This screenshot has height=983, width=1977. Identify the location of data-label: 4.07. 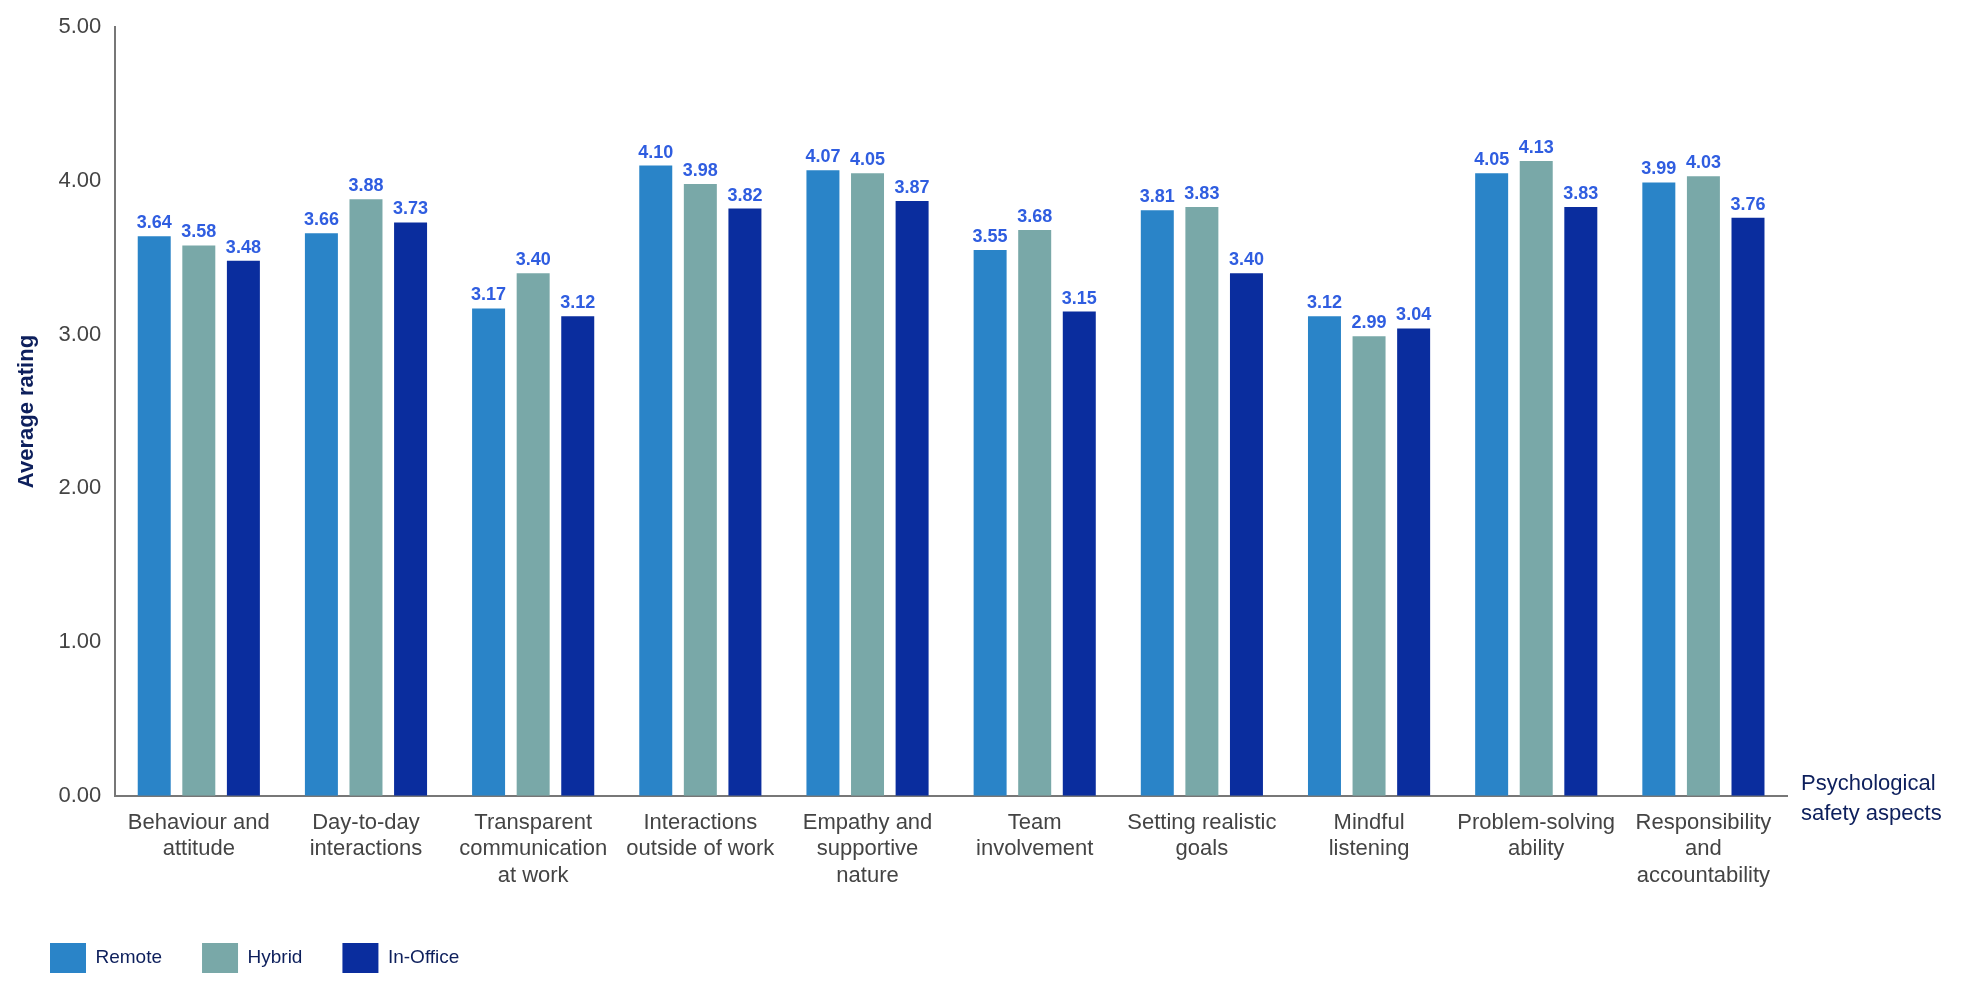
(823, 156).